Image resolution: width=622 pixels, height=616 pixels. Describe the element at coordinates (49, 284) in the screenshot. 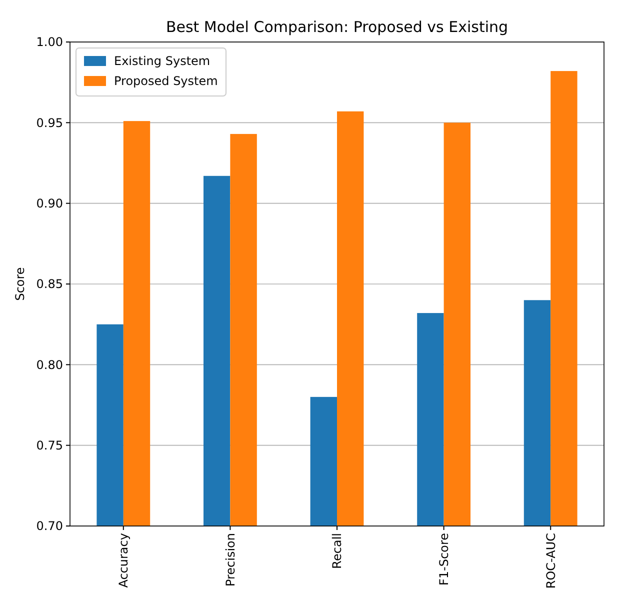

I see `y-tick-label: 0.85` at that location.